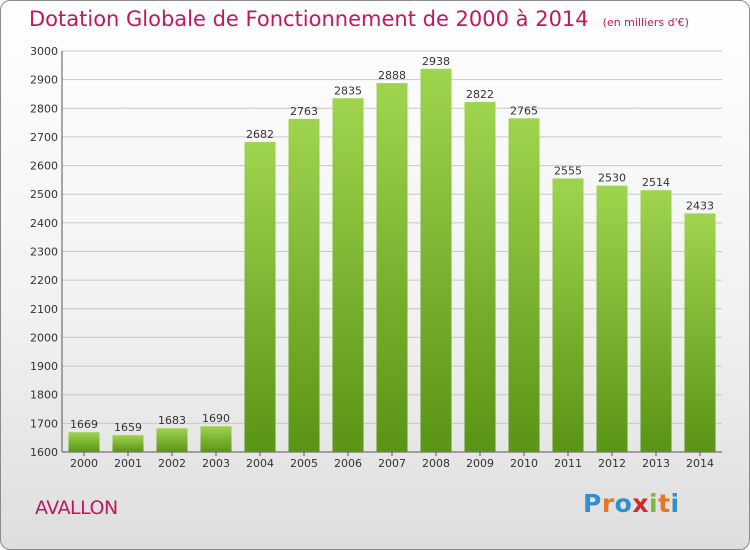  Describe the element at coordinates (76, 508) in the screenshot. I see `commune-name: AVALLON` at that location.